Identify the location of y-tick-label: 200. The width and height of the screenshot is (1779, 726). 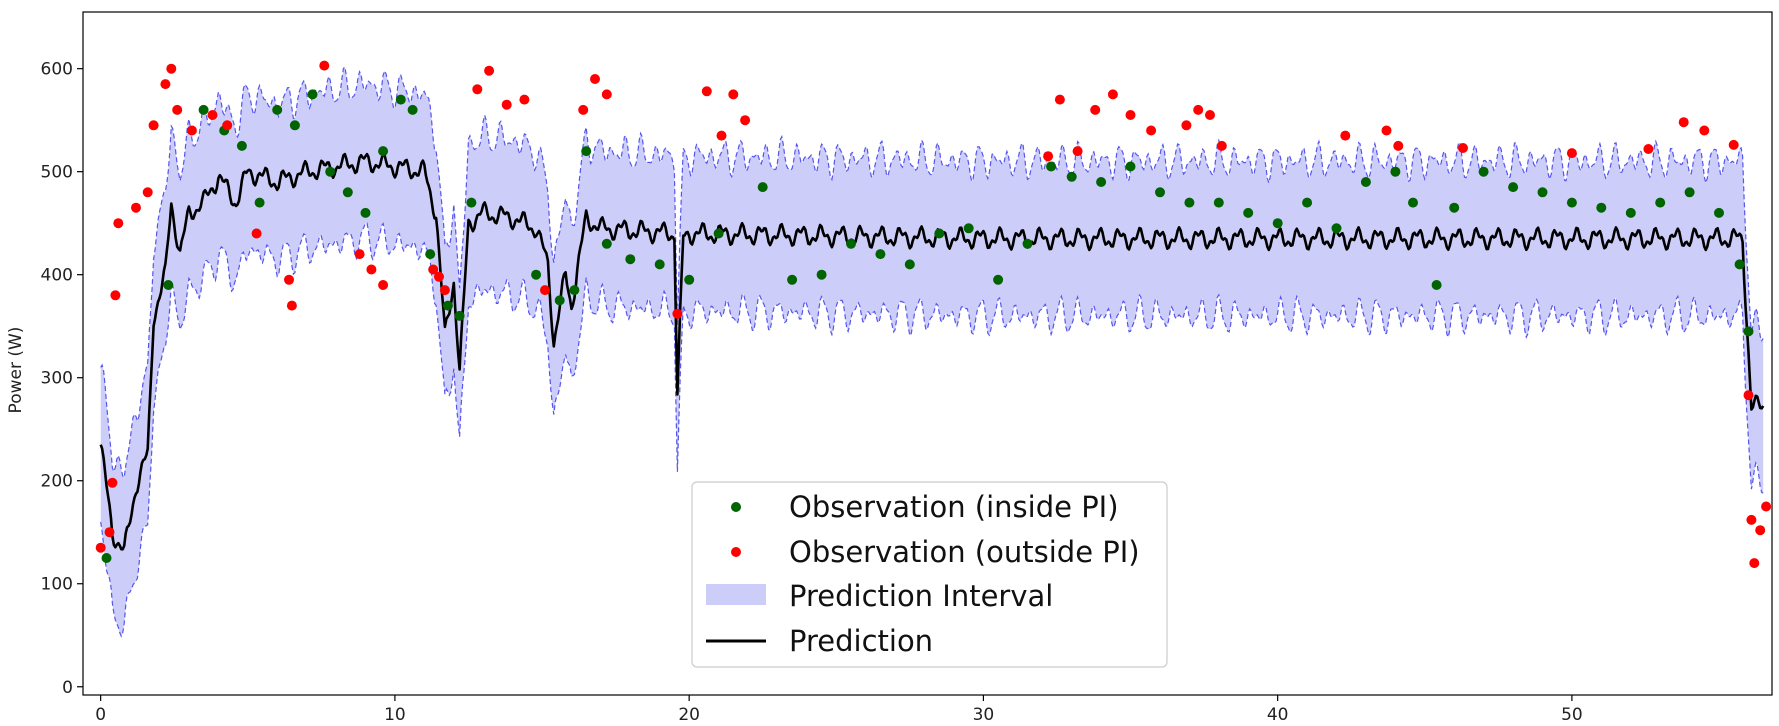
(57, 482).